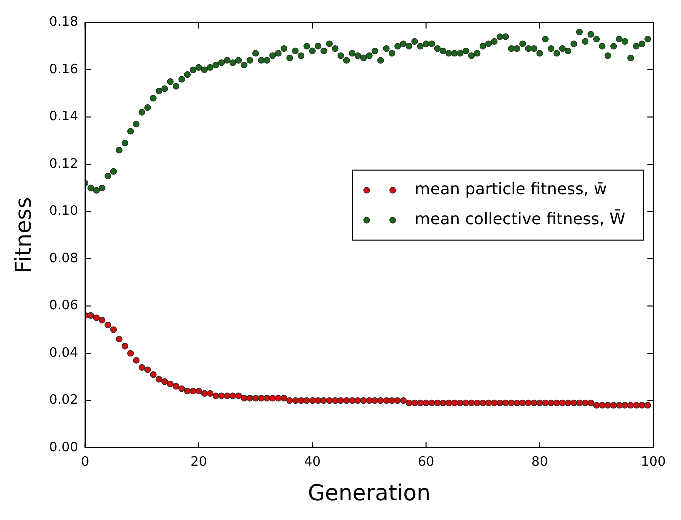 This screenshot has height=520, width=681. Describe the element at coordinates (511, 189) in the screenshot. I see `legend-label: mean particle fitness, w̄` at that location.